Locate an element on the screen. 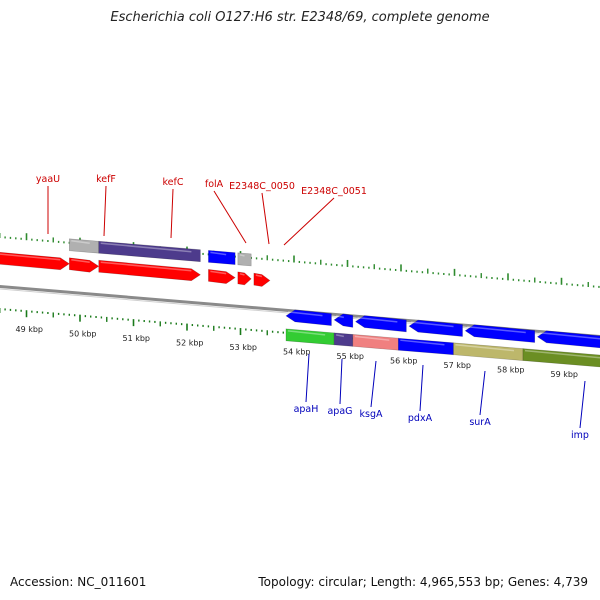 This screenshot has width=600, height=600. scale-tick-label: 51 kbp is located at coordinates (137, 338).